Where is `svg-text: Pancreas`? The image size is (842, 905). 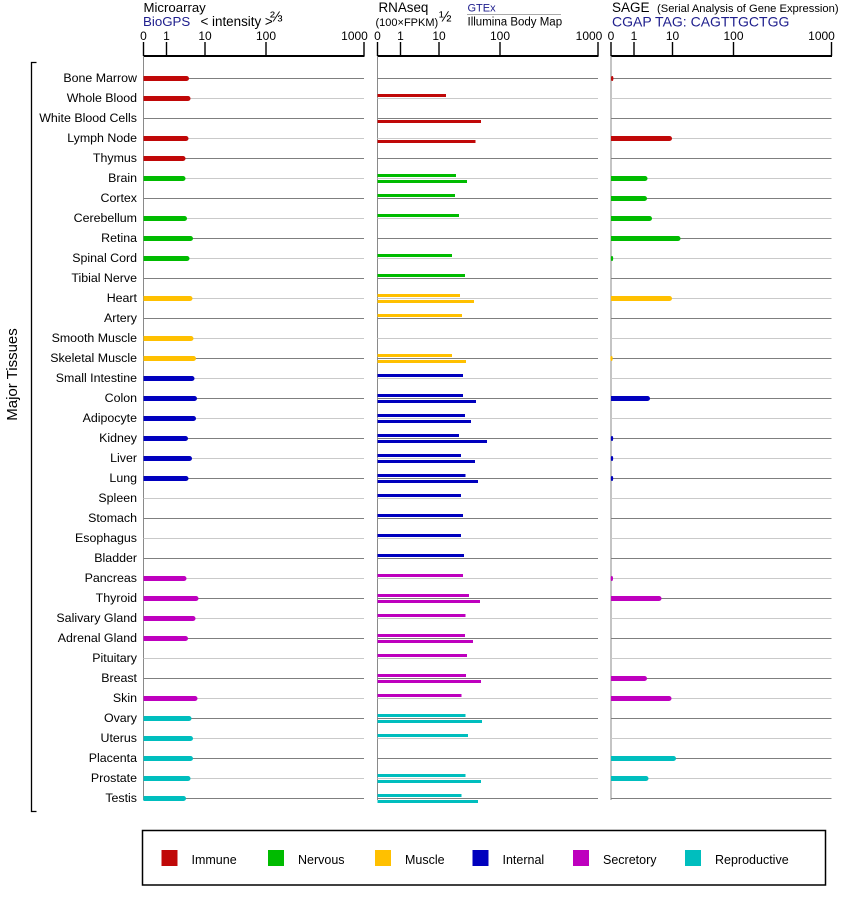
svg-text: Pancreas is located at coordinates (111, 578).